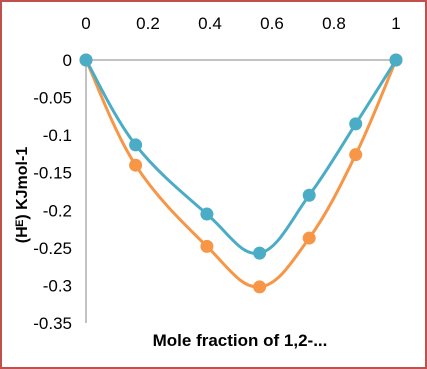 The height and width of the screenshot is (369, 427). I want to click on y-tick-label: -0.1, so click(57, 135).